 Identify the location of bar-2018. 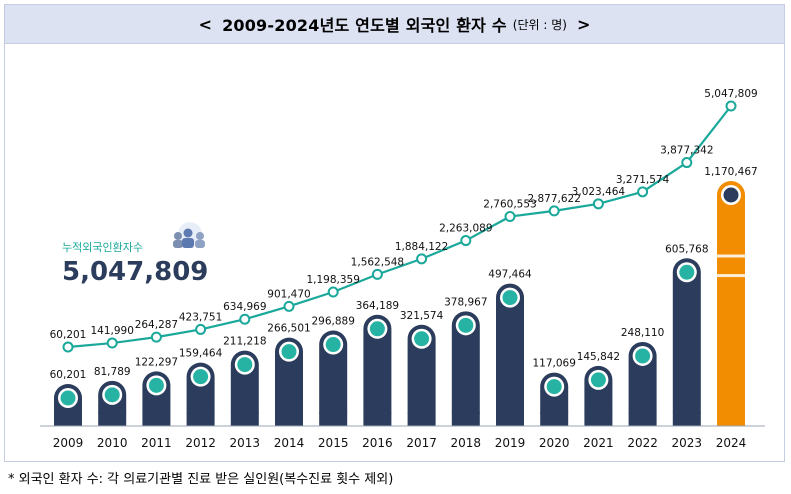
(465, 368).